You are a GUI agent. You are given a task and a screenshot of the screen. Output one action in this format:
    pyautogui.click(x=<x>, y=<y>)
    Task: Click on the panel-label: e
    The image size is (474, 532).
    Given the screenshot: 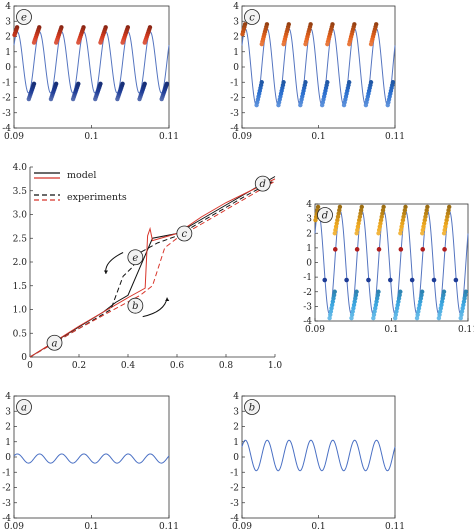 What is the action you would take?
    pyautogui.click(x=24, y=18)
    